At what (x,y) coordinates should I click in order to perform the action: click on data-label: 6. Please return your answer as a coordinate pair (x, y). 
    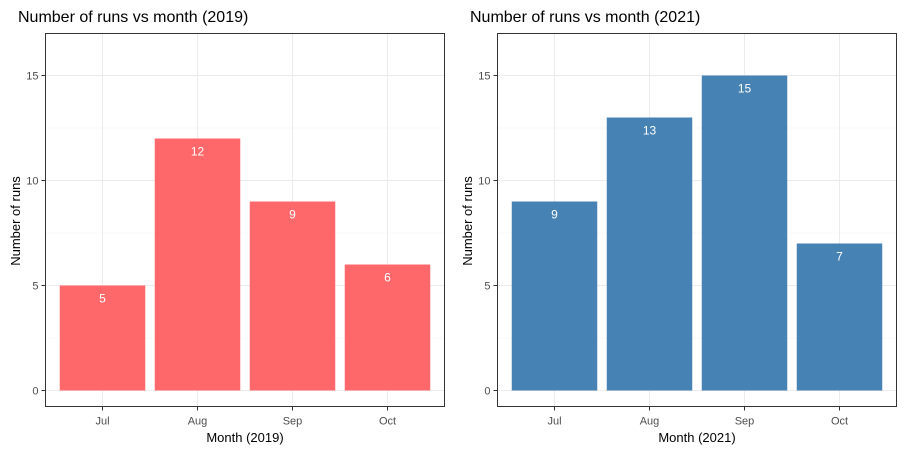
    Looking at the image, I should click on (387, 278).